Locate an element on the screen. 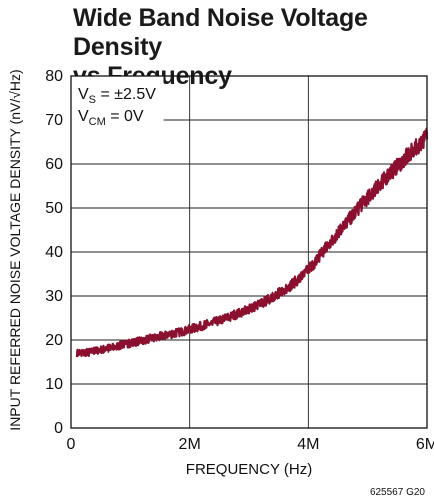 This screenshot has width=434, height=501. x-axis-label: FREQUENCY (Hz) is located at coordinates (249, 469).